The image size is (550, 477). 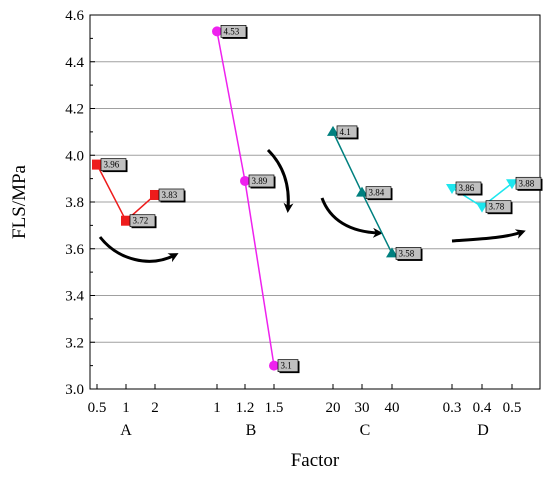 I want to click on data-label: 3.83, so click(x=170, y=195).